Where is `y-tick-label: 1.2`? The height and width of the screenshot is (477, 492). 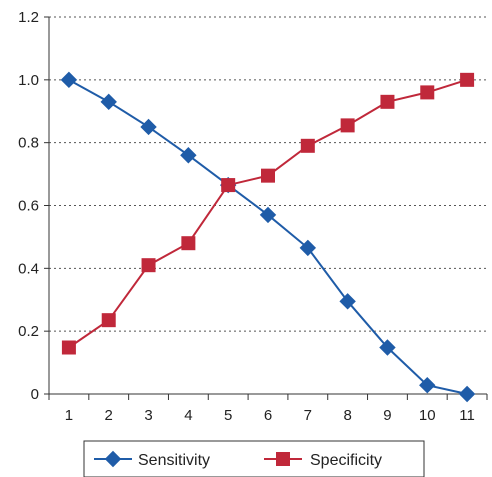 y-tick-label: 1.2 is located at coordinates (28, 17).